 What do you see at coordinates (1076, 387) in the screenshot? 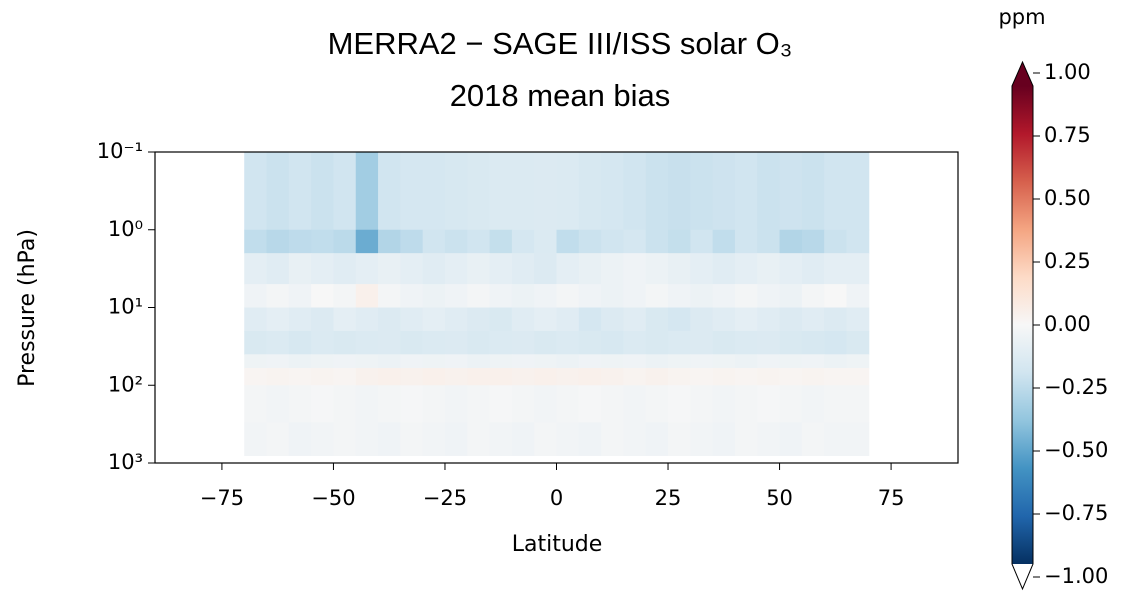
I see `colorbar-tick-label: −0.25` at bounding box center [1076, 387].